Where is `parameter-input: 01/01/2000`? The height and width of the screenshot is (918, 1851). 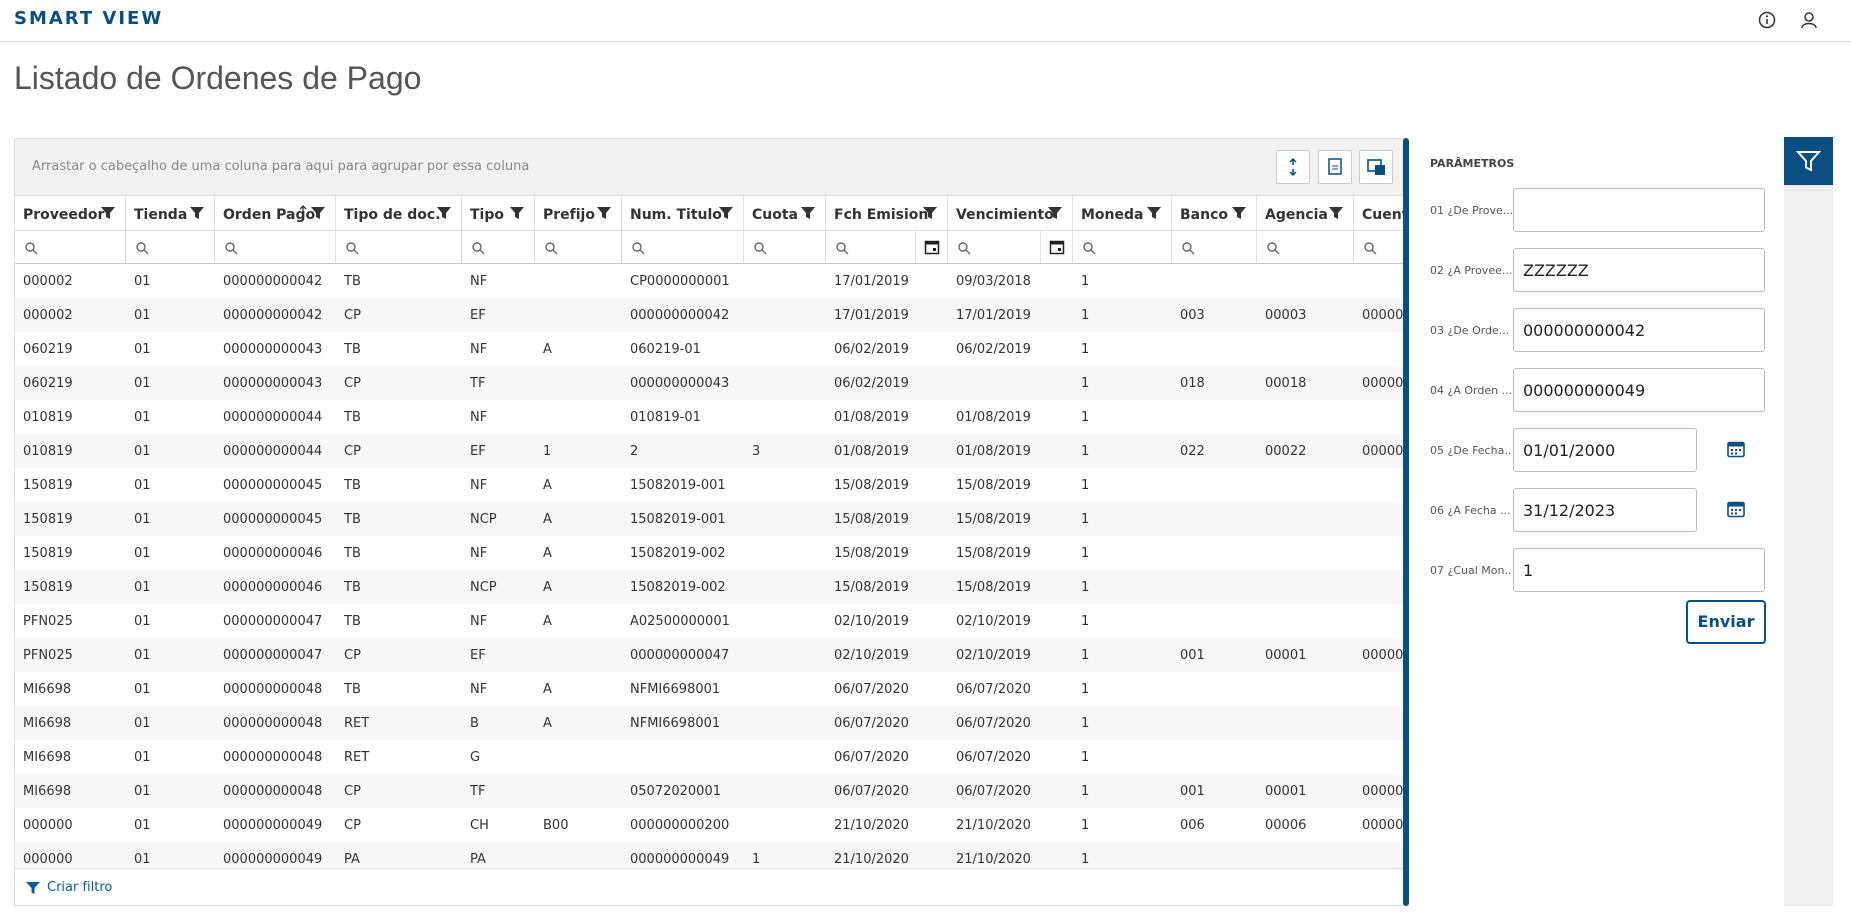
parameter-input: 01/01/2000 is located at coordinates (1605, 450).